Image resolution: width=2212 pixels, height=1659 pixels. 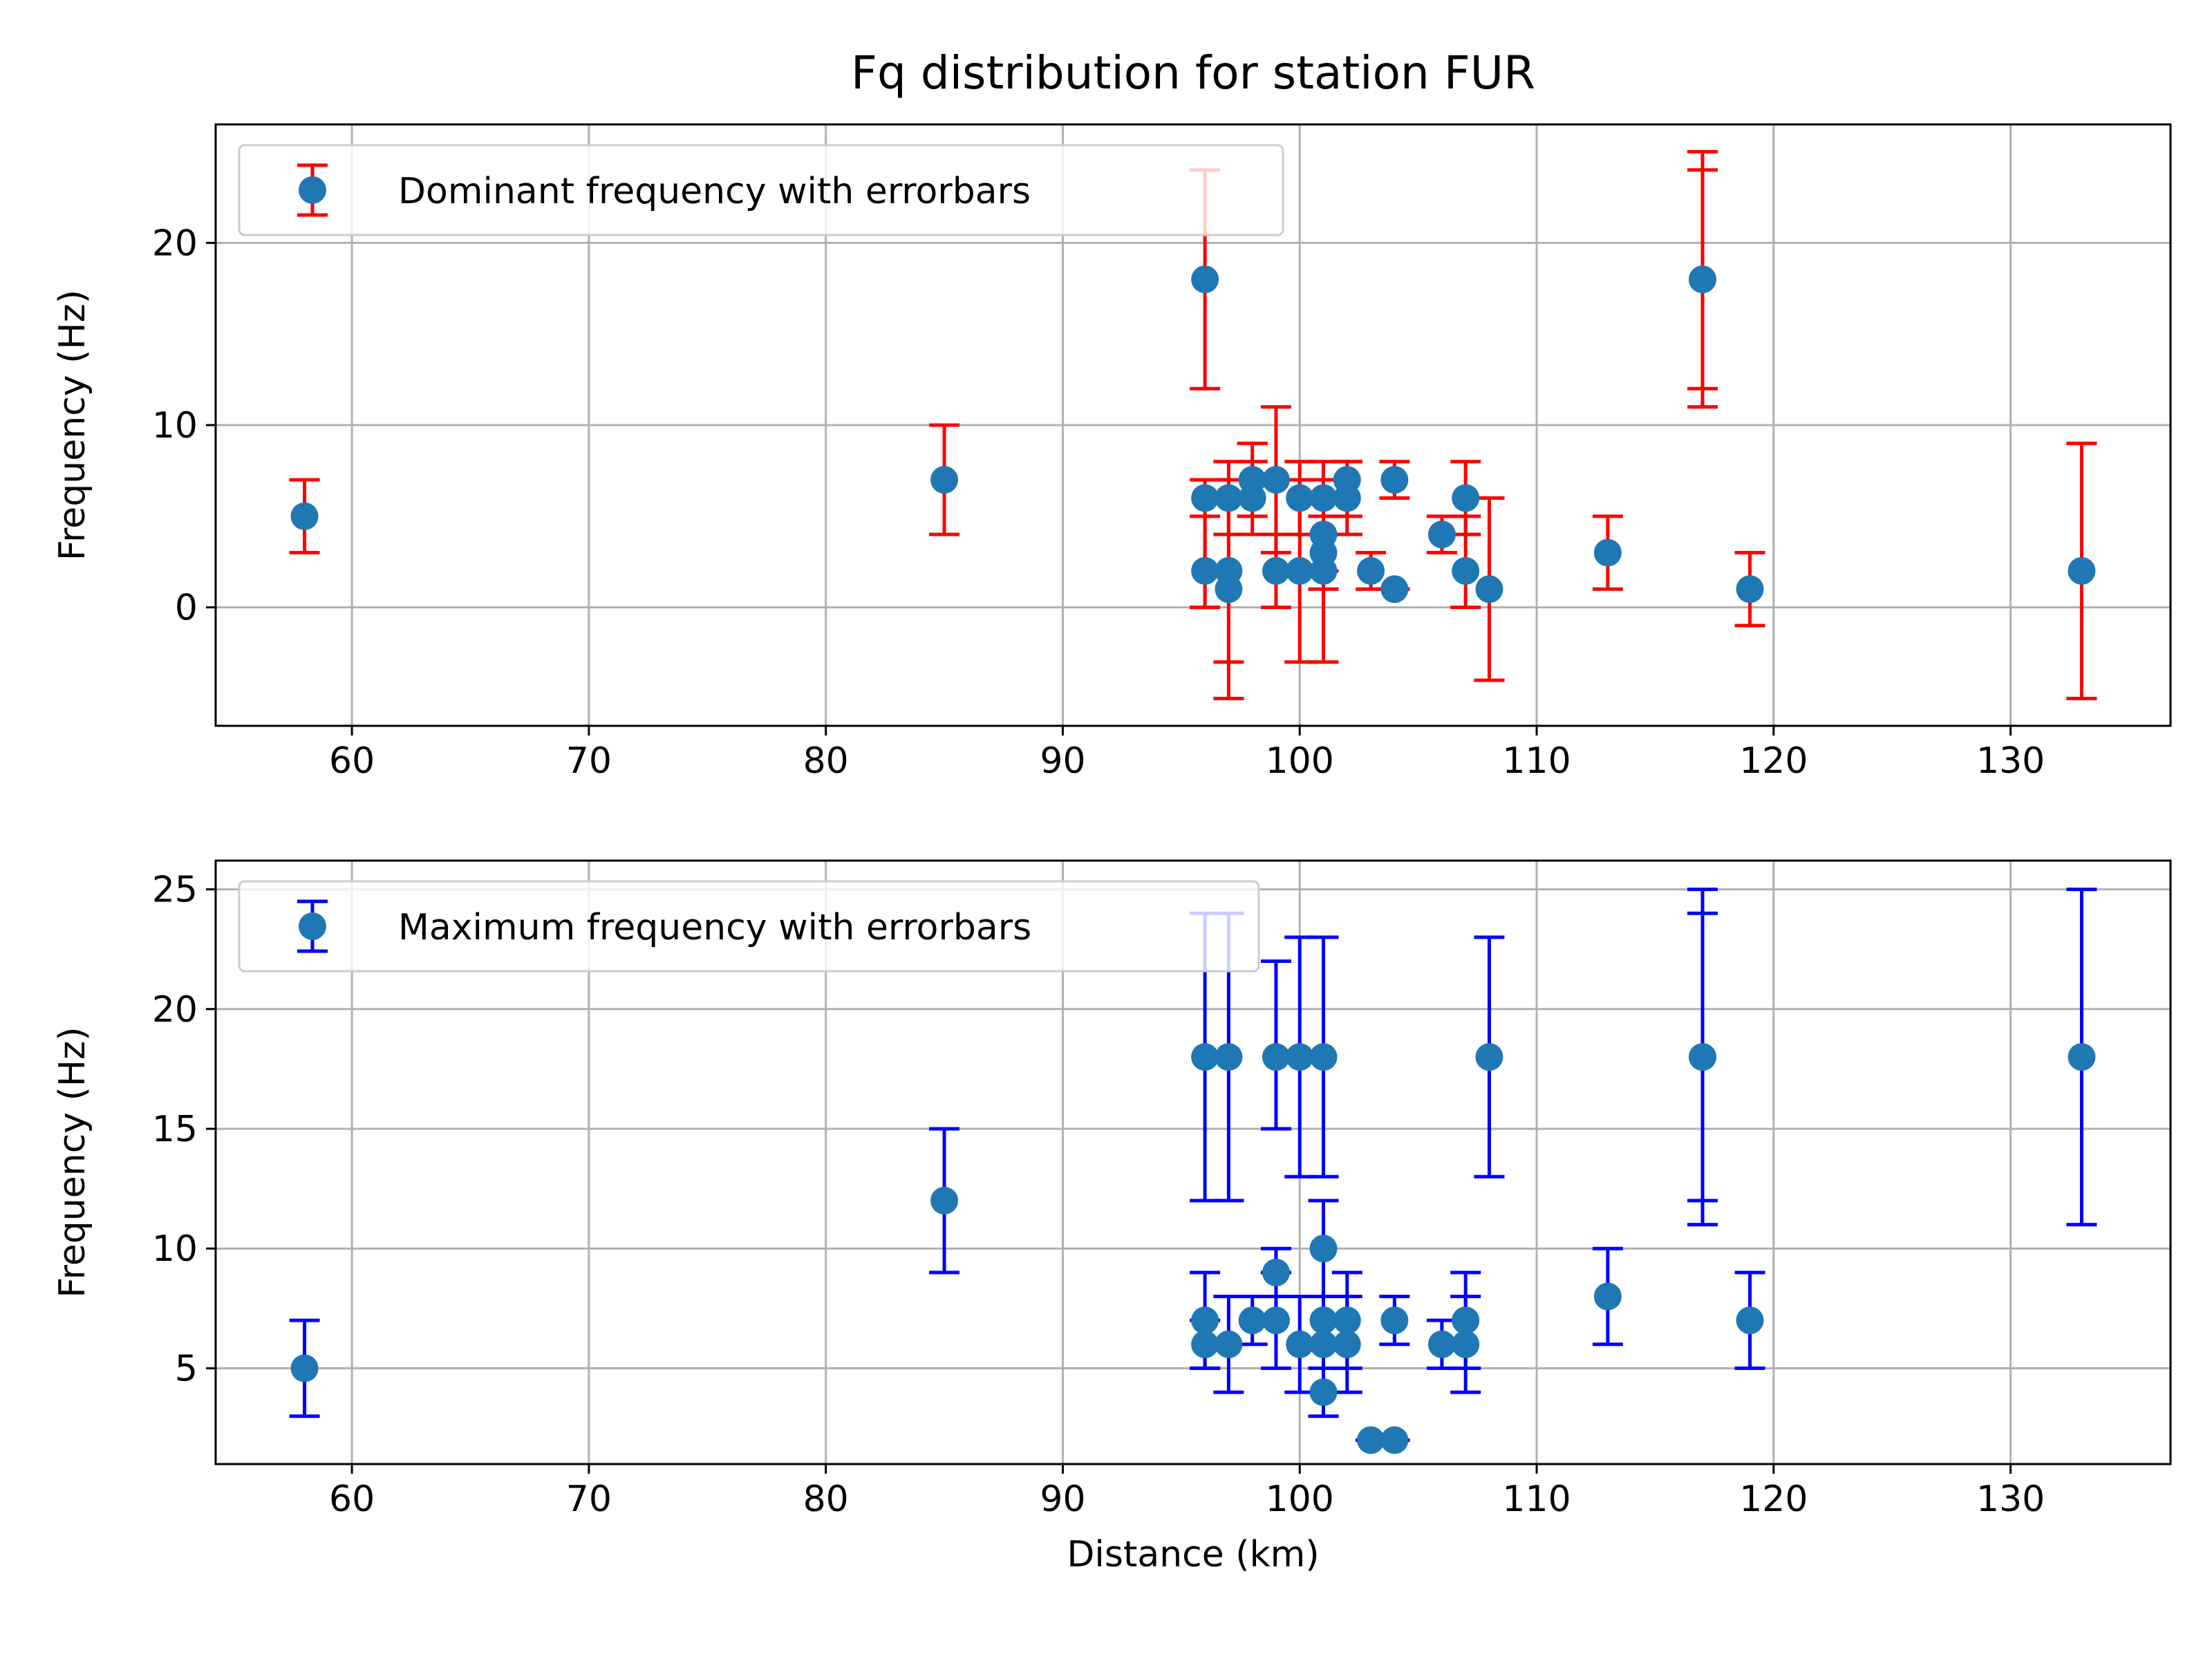 What do you see at coordinates (1193, 73) in the screenshot?
I see `chart-title: Fq distribution for station FUR` at bounding box center [1193, 73].